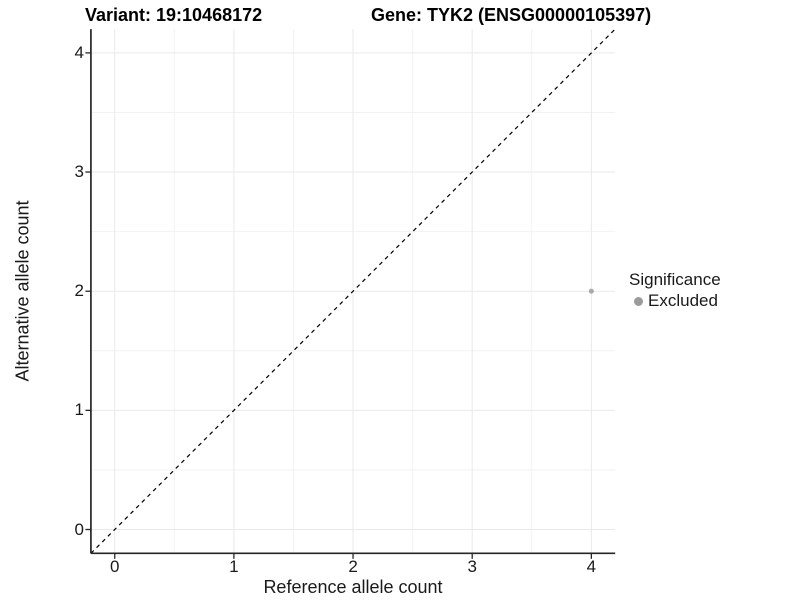 Image resolution: width=800 pixels, height=600 pixels. I want to click on legend-title: Significance, so click(675, 279).